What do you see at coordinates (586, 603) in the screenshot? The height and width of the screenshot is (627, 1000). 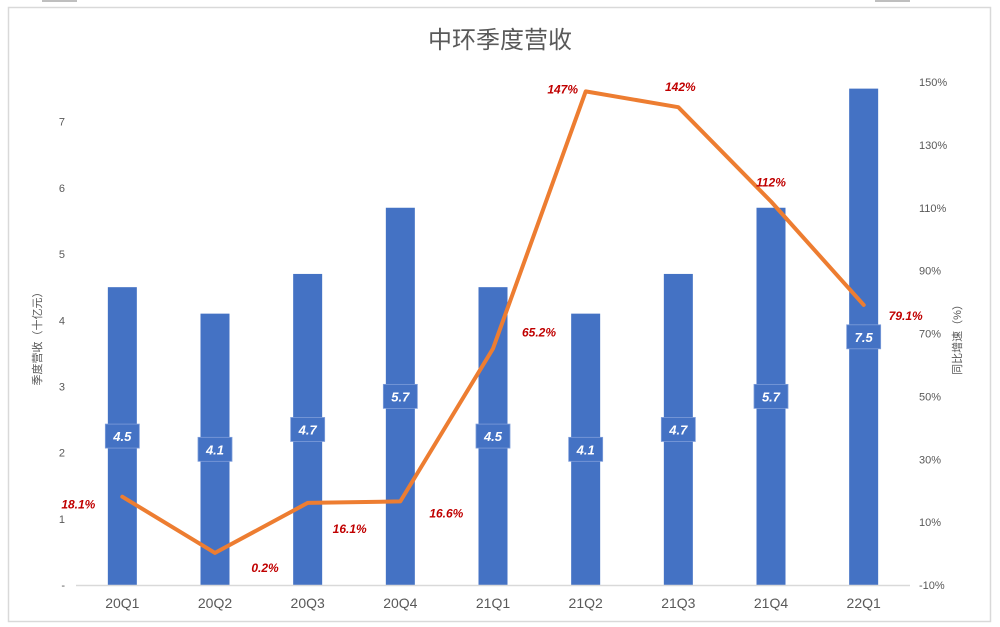 I see `x-category-label: 21Q2` at bounding box center [586, 603].